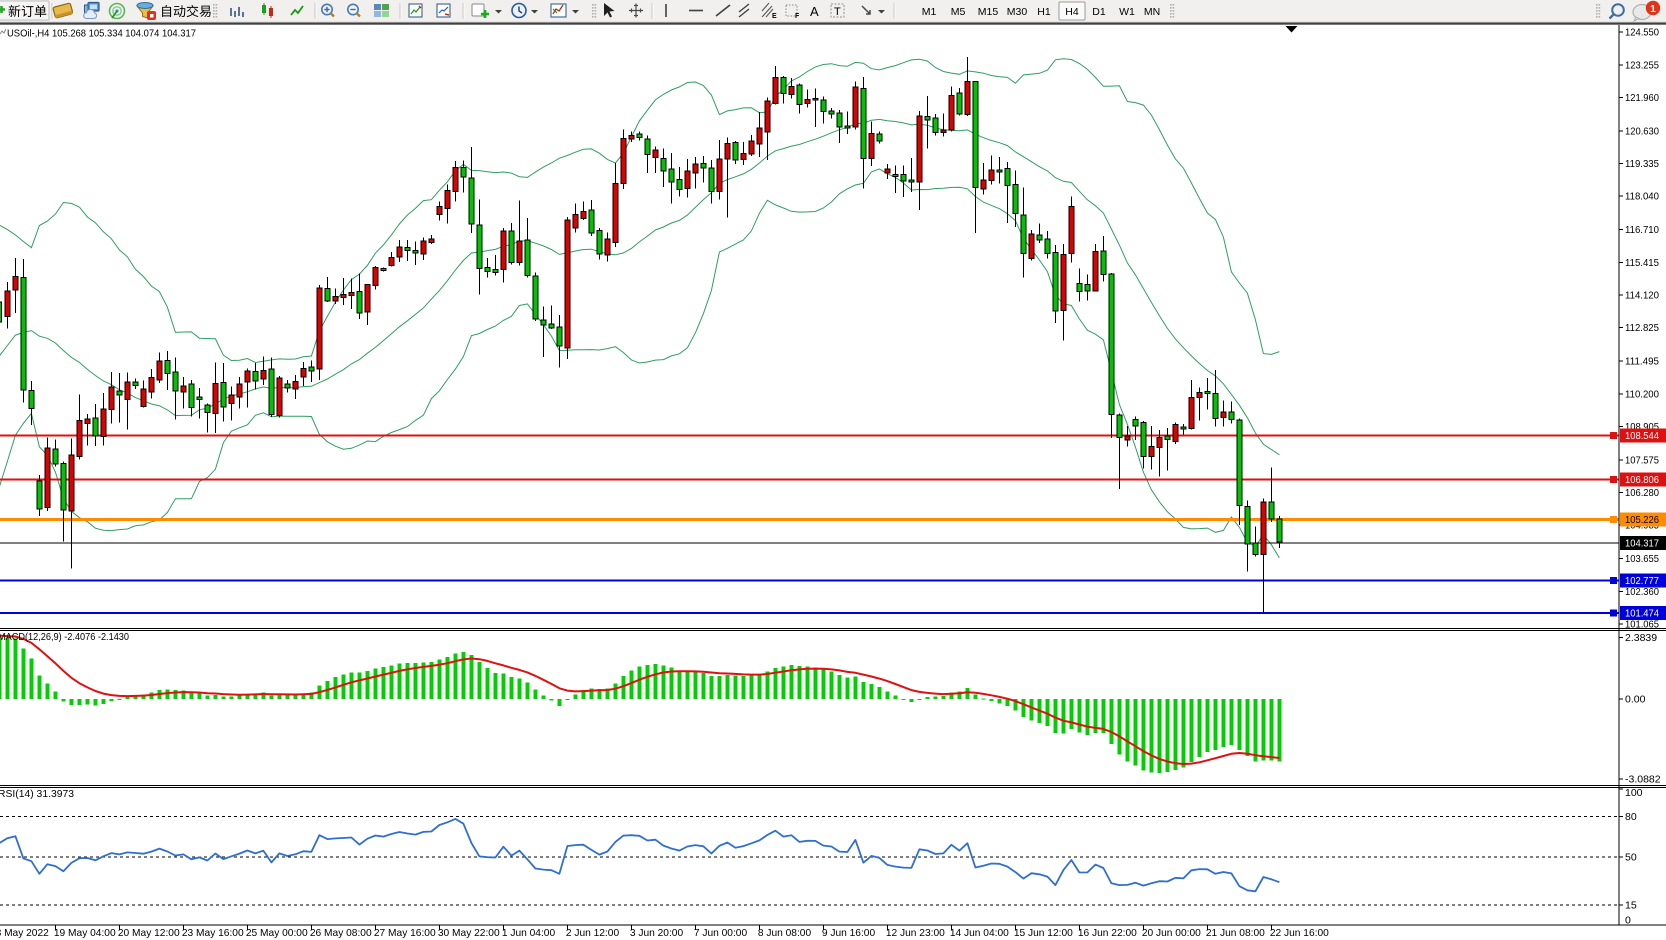  What do you see at coordinates (1631, 817) in the screenshot?
I see `svg-text: 80` at bounding box center [1631, 817].